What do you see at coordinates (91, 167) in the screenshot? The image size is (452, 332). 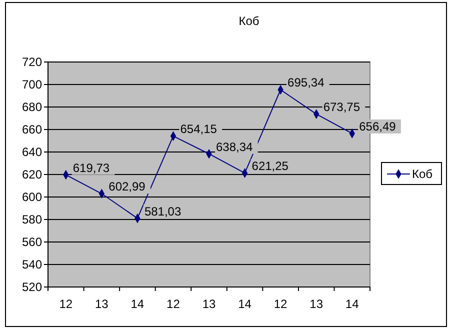 I see `data-label: 619,73` at bounding box center [91, 167].